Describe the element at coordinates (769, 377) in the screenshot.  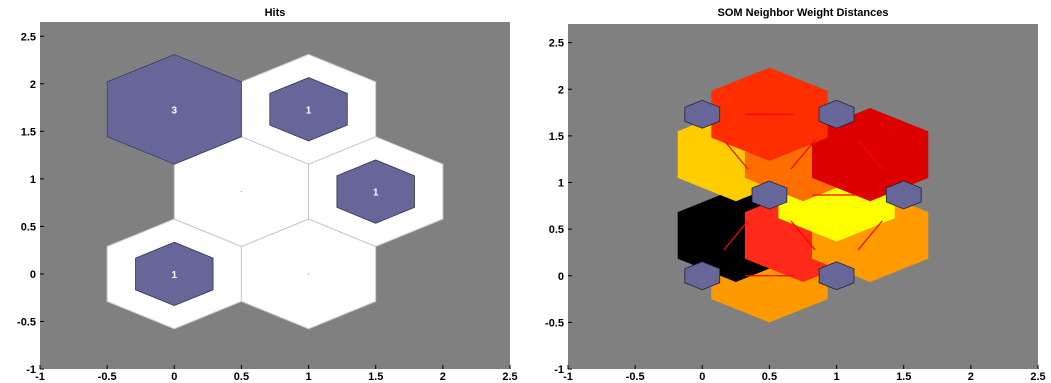
I see `som-distances-xtick-label: 0.5` at that location.